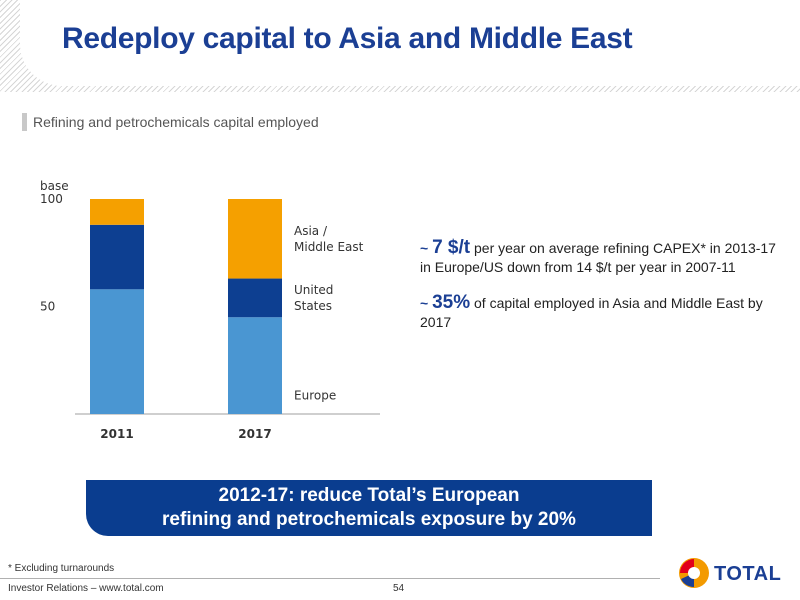 This screenshot has height=600, width=800. I want to click on bar-2011-europe, so click(117, 351).